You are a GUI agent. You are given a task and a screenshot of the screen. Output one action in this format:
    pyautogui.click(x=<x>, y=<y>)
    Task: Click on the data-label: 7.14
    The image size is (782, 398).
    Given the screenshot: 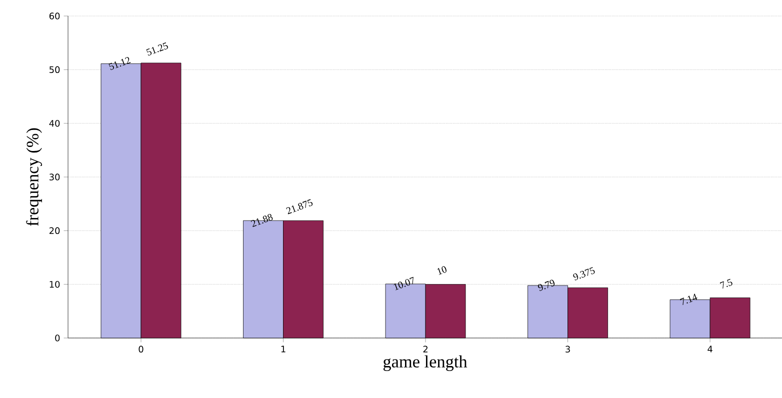 What is the action you would take?
    pyautogui.click(x=689, y=300)
    